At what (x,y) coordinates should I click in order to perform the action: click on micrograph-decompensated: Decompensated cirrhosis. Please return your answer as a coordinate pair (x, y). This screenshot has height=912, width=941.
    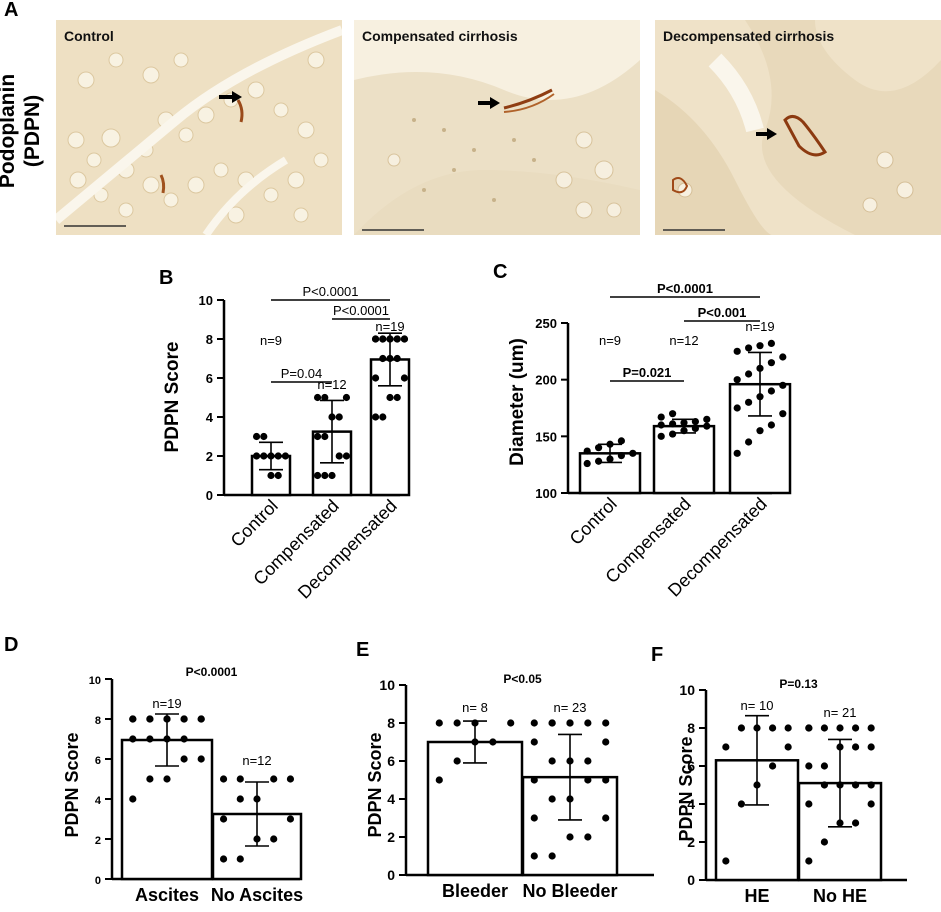
    Looking at the image, I should click on (798, 127).